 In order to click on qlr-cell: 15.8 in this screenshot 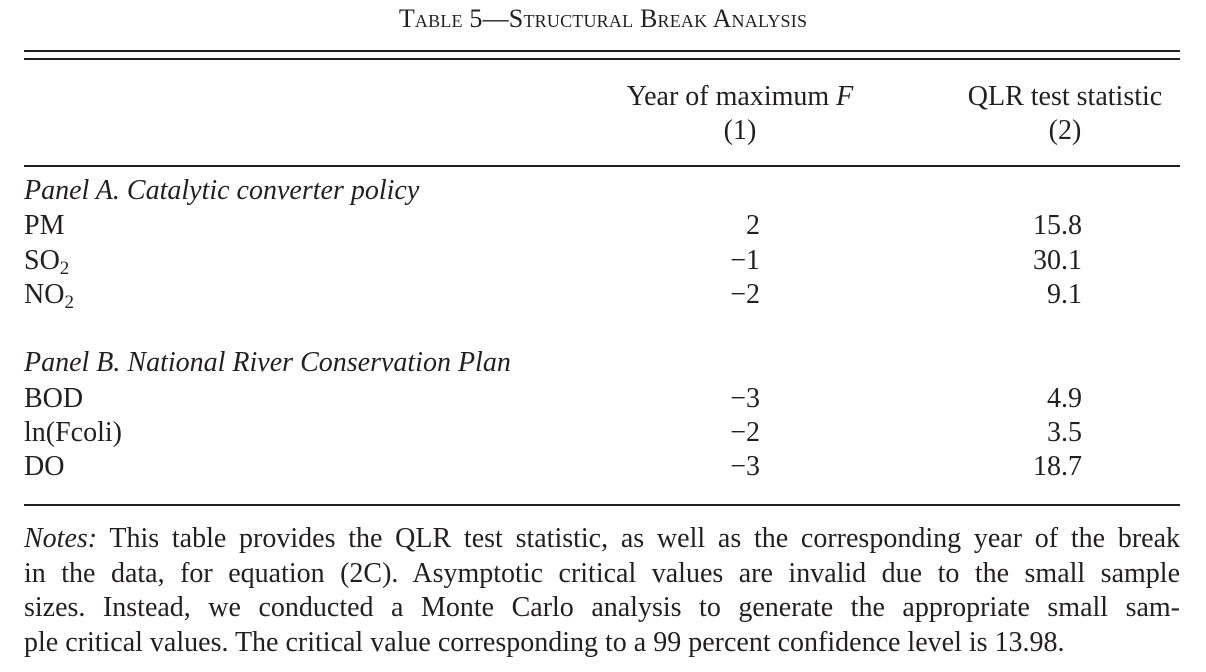, I will do `click(1057, 225)`.